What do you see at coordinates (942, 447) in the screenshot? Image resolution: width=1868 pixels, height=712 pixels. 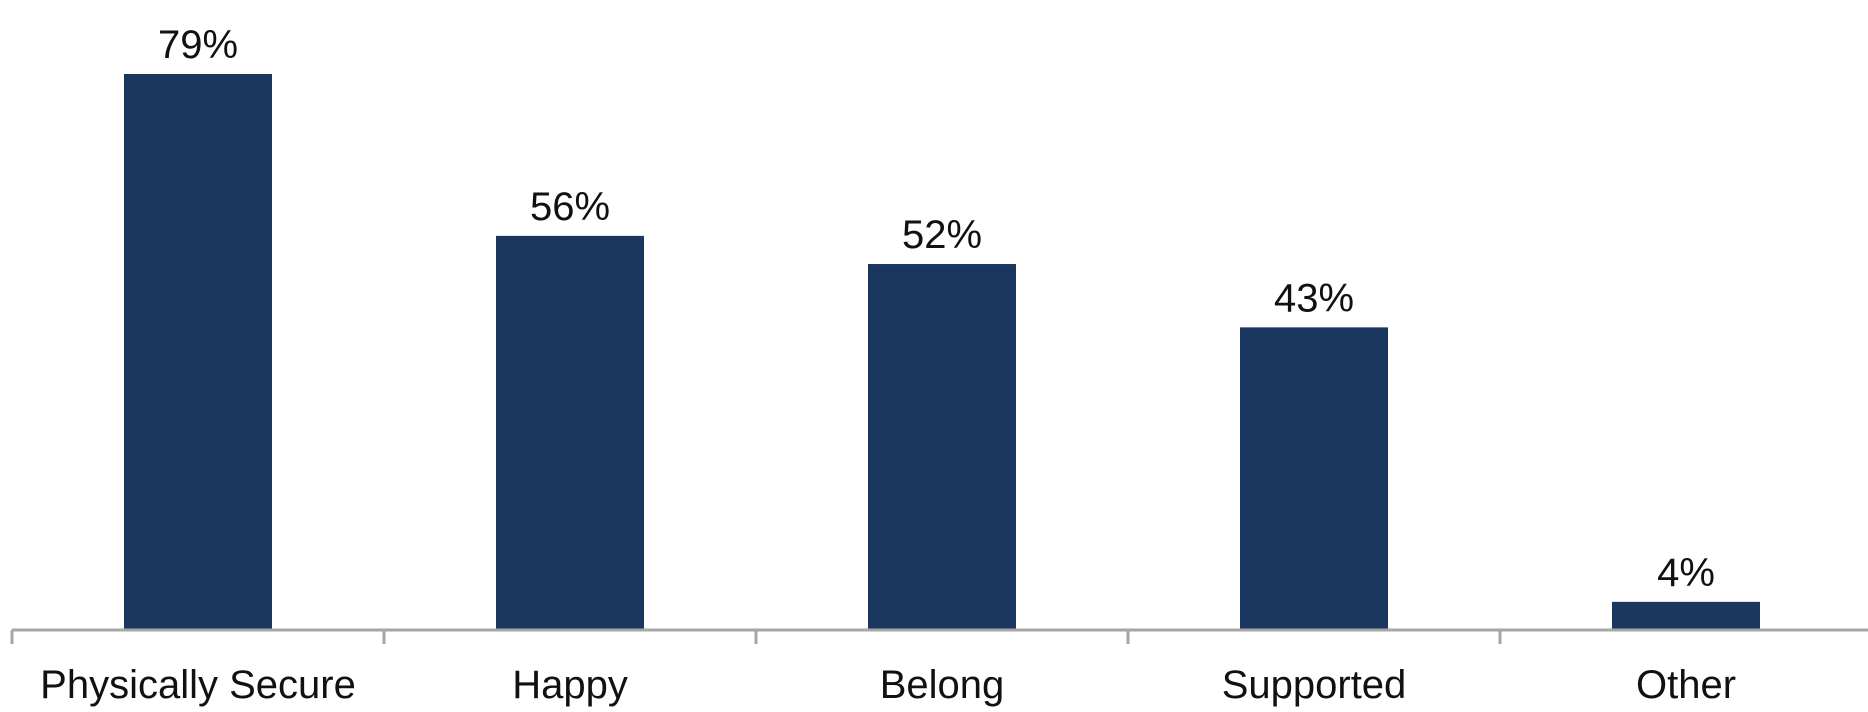 I see `bar-belong` at bounding box center [942, 447].